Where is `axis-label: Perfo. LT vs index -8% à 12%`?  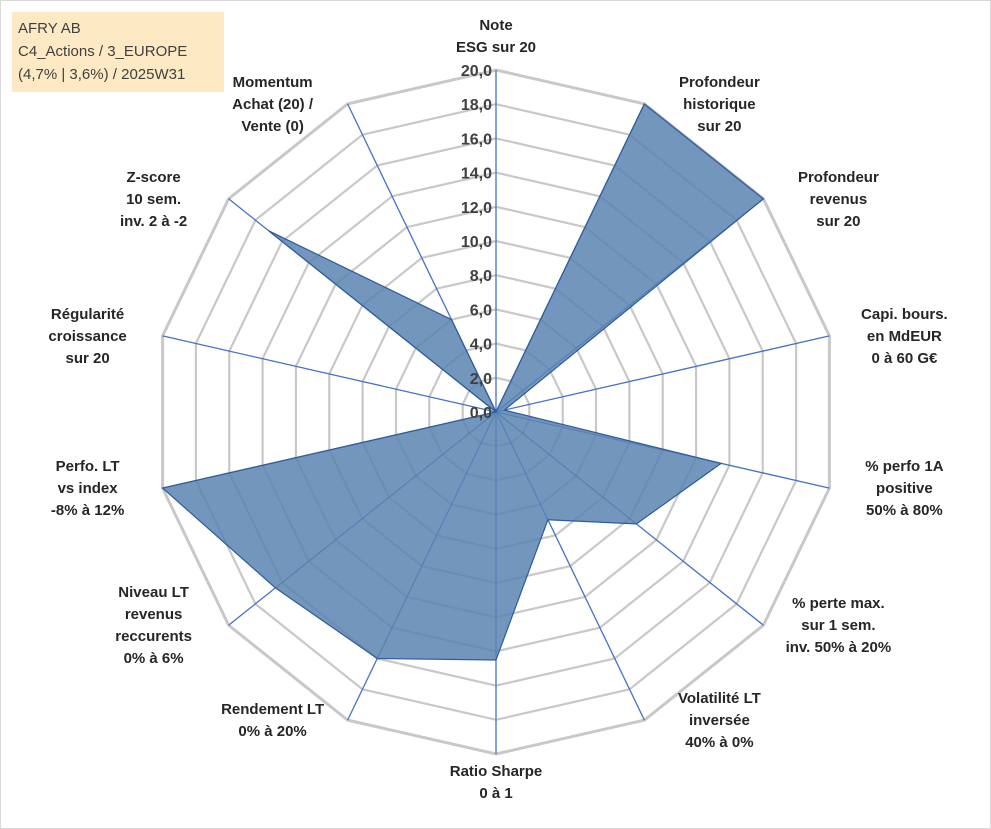
axis-label: Perfo. LT vs index -8% à 12% is located at coordinates (87, 488).